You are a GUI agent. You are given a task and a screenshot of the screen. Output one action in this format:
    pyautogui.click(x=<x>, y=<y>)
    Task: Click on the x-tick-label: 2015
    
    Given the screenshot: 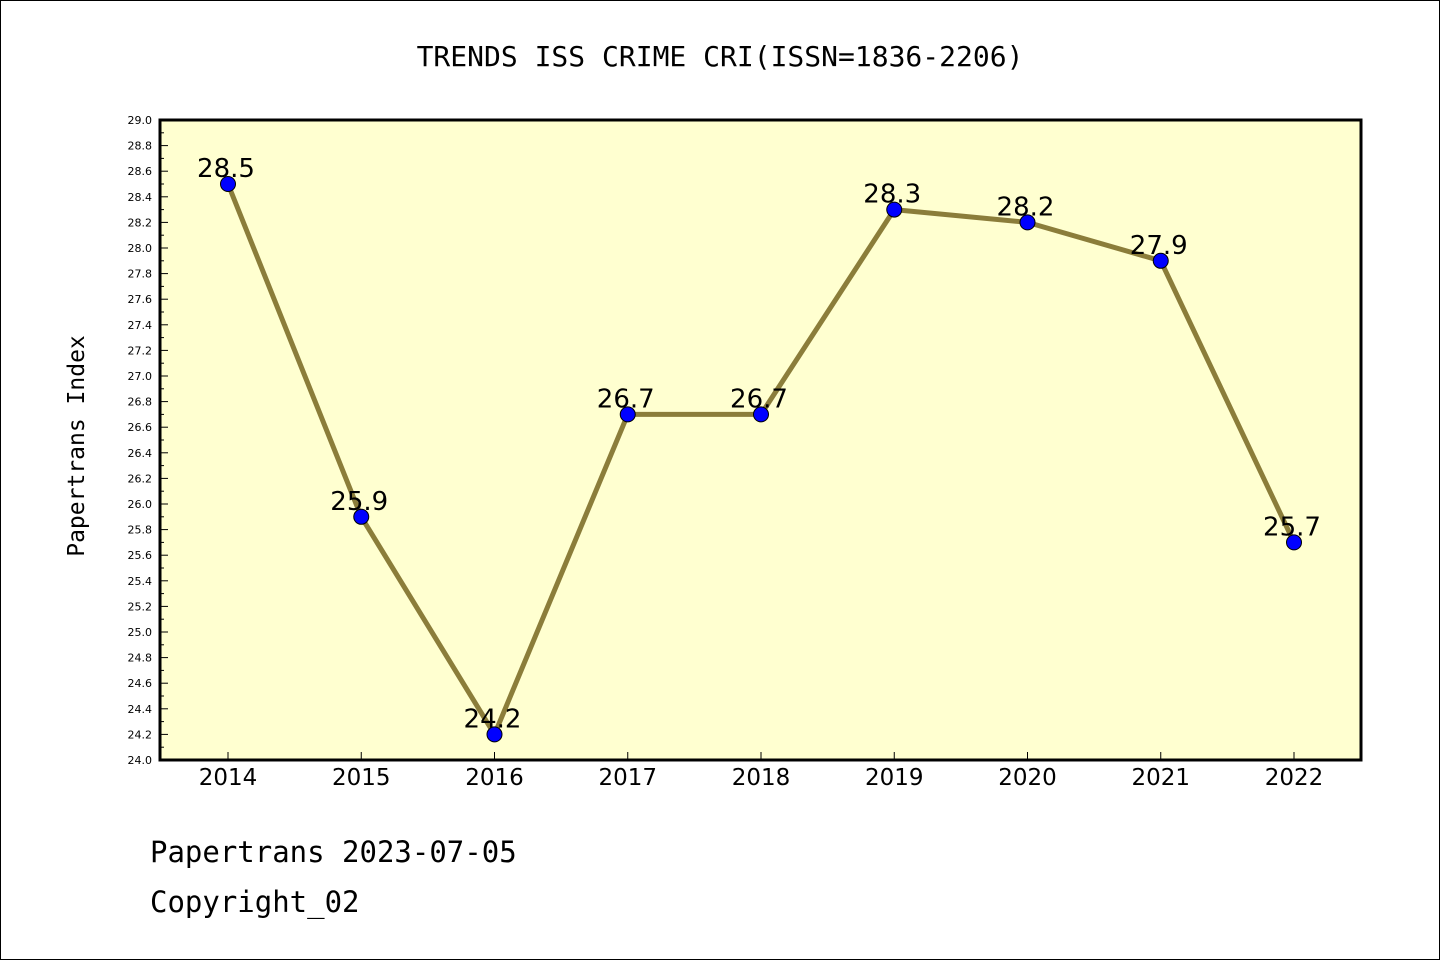 What is the action you would take?
    pyautogui.click(x=361, y=778)
    